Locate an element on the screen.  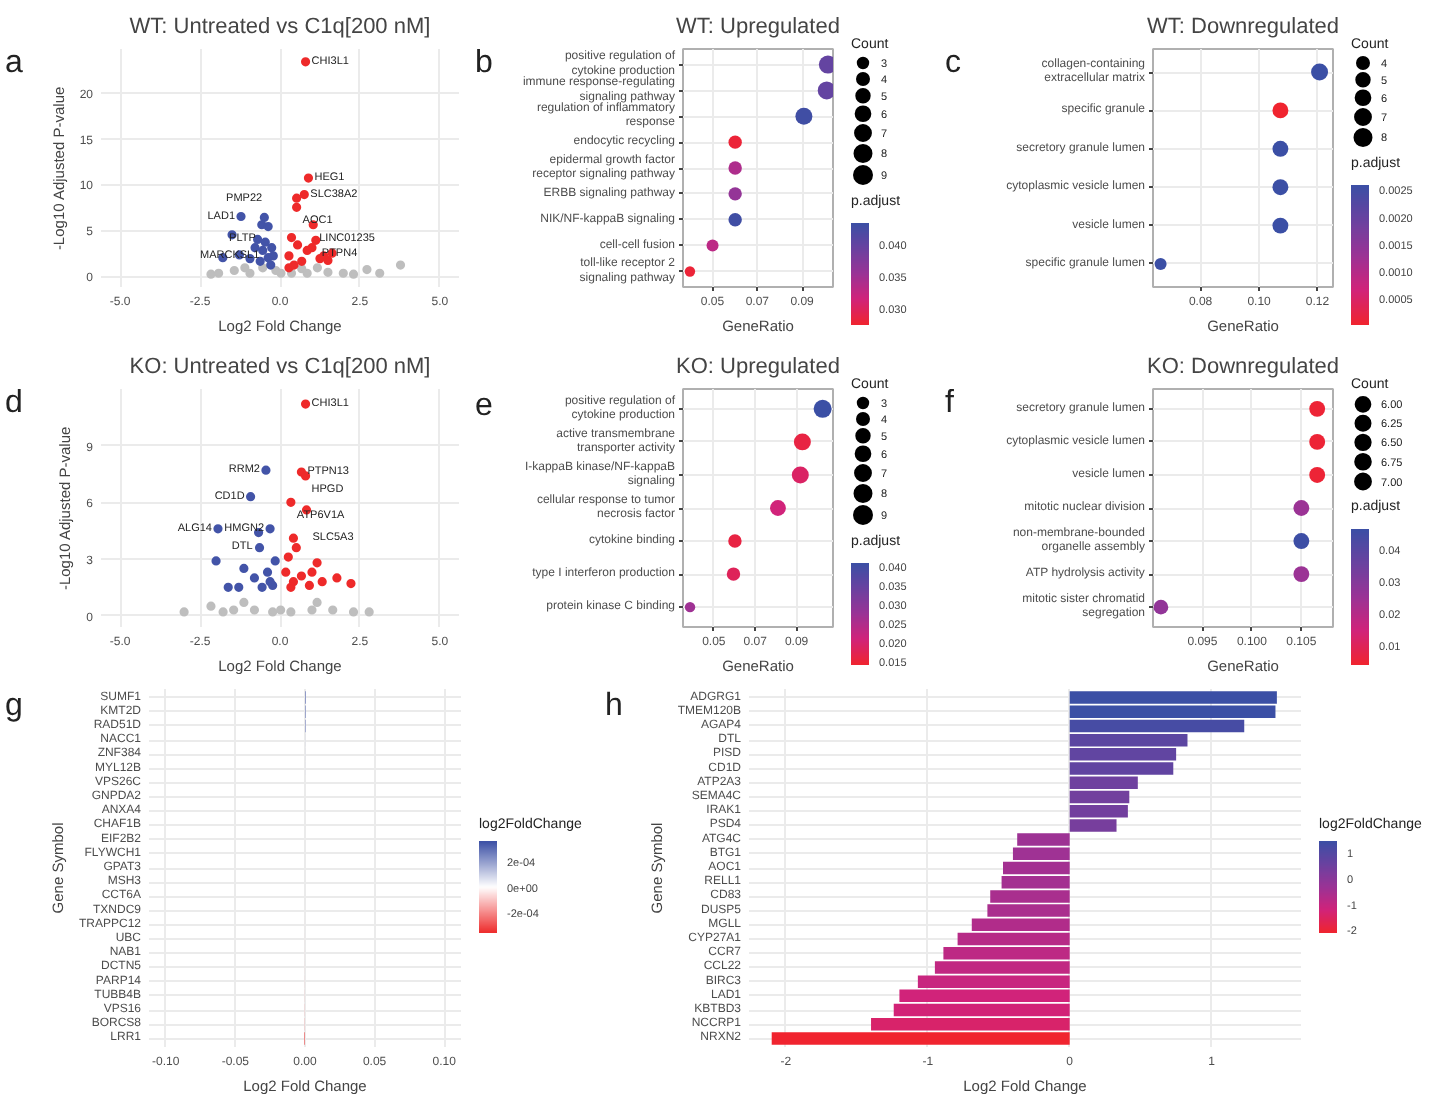
chart-title: KO: Downregulated is located at coordinates (1243, 367).